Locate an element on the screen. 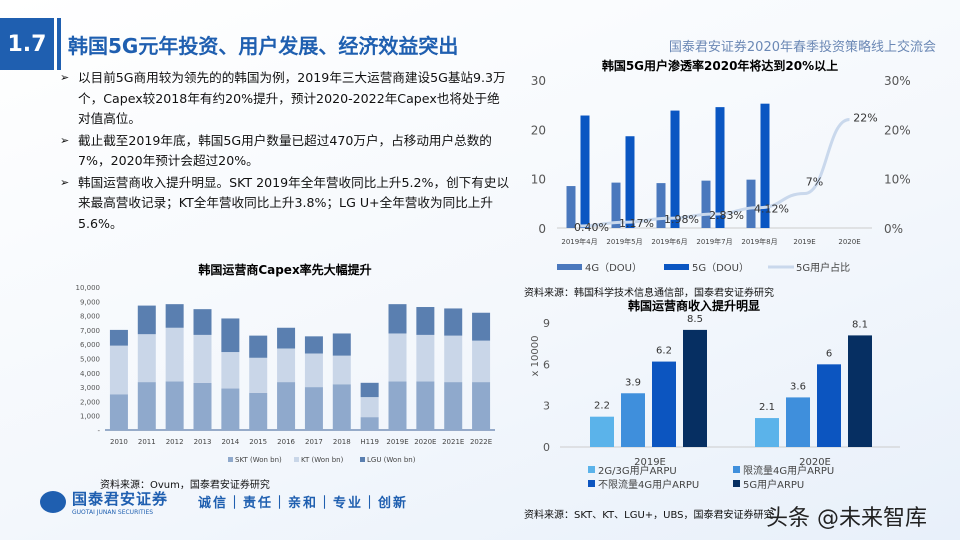 Image resolution: width=960 pixels, height=540 pixels. legend-label: LGU (Won bn) is located at coordinates (391, 460).